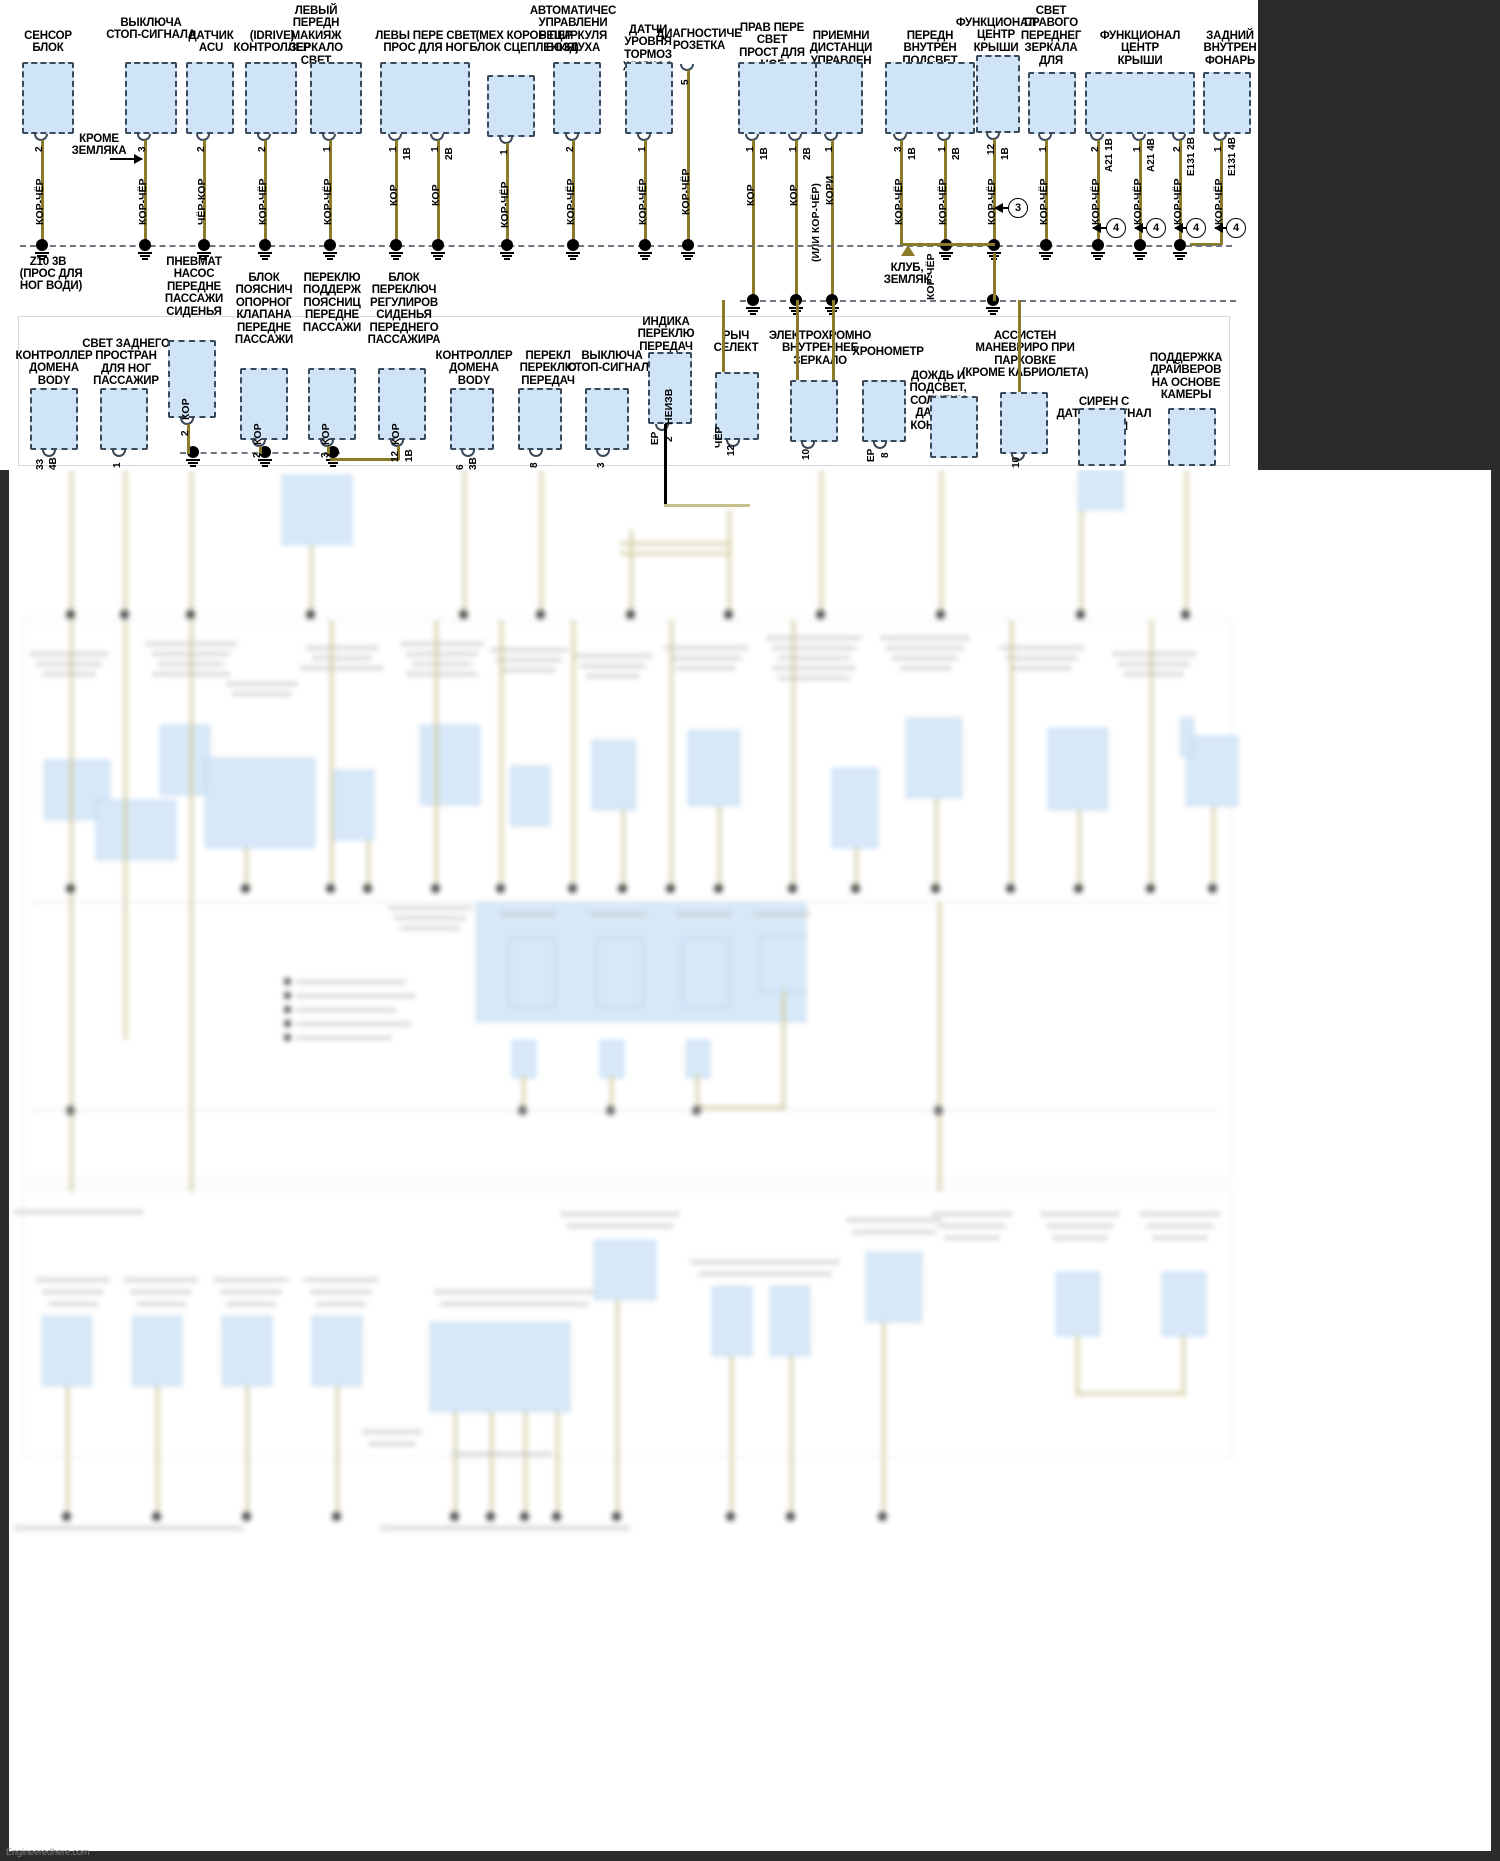 The width and height of the screenshot is (1500, 1861). What do you see at coordinates (649, 98) in the screenshot?
I see `connector-brake-fluid-sensor` at bounding box center [649, 98].